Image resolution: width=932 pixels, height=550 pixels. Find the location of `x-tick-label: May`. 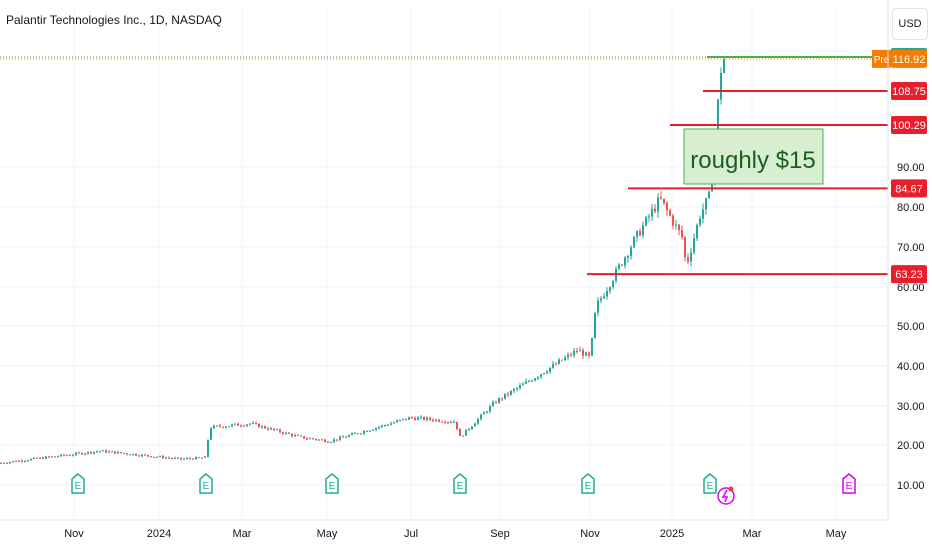

x-tick-label: May is located at coordinates (327, 534).